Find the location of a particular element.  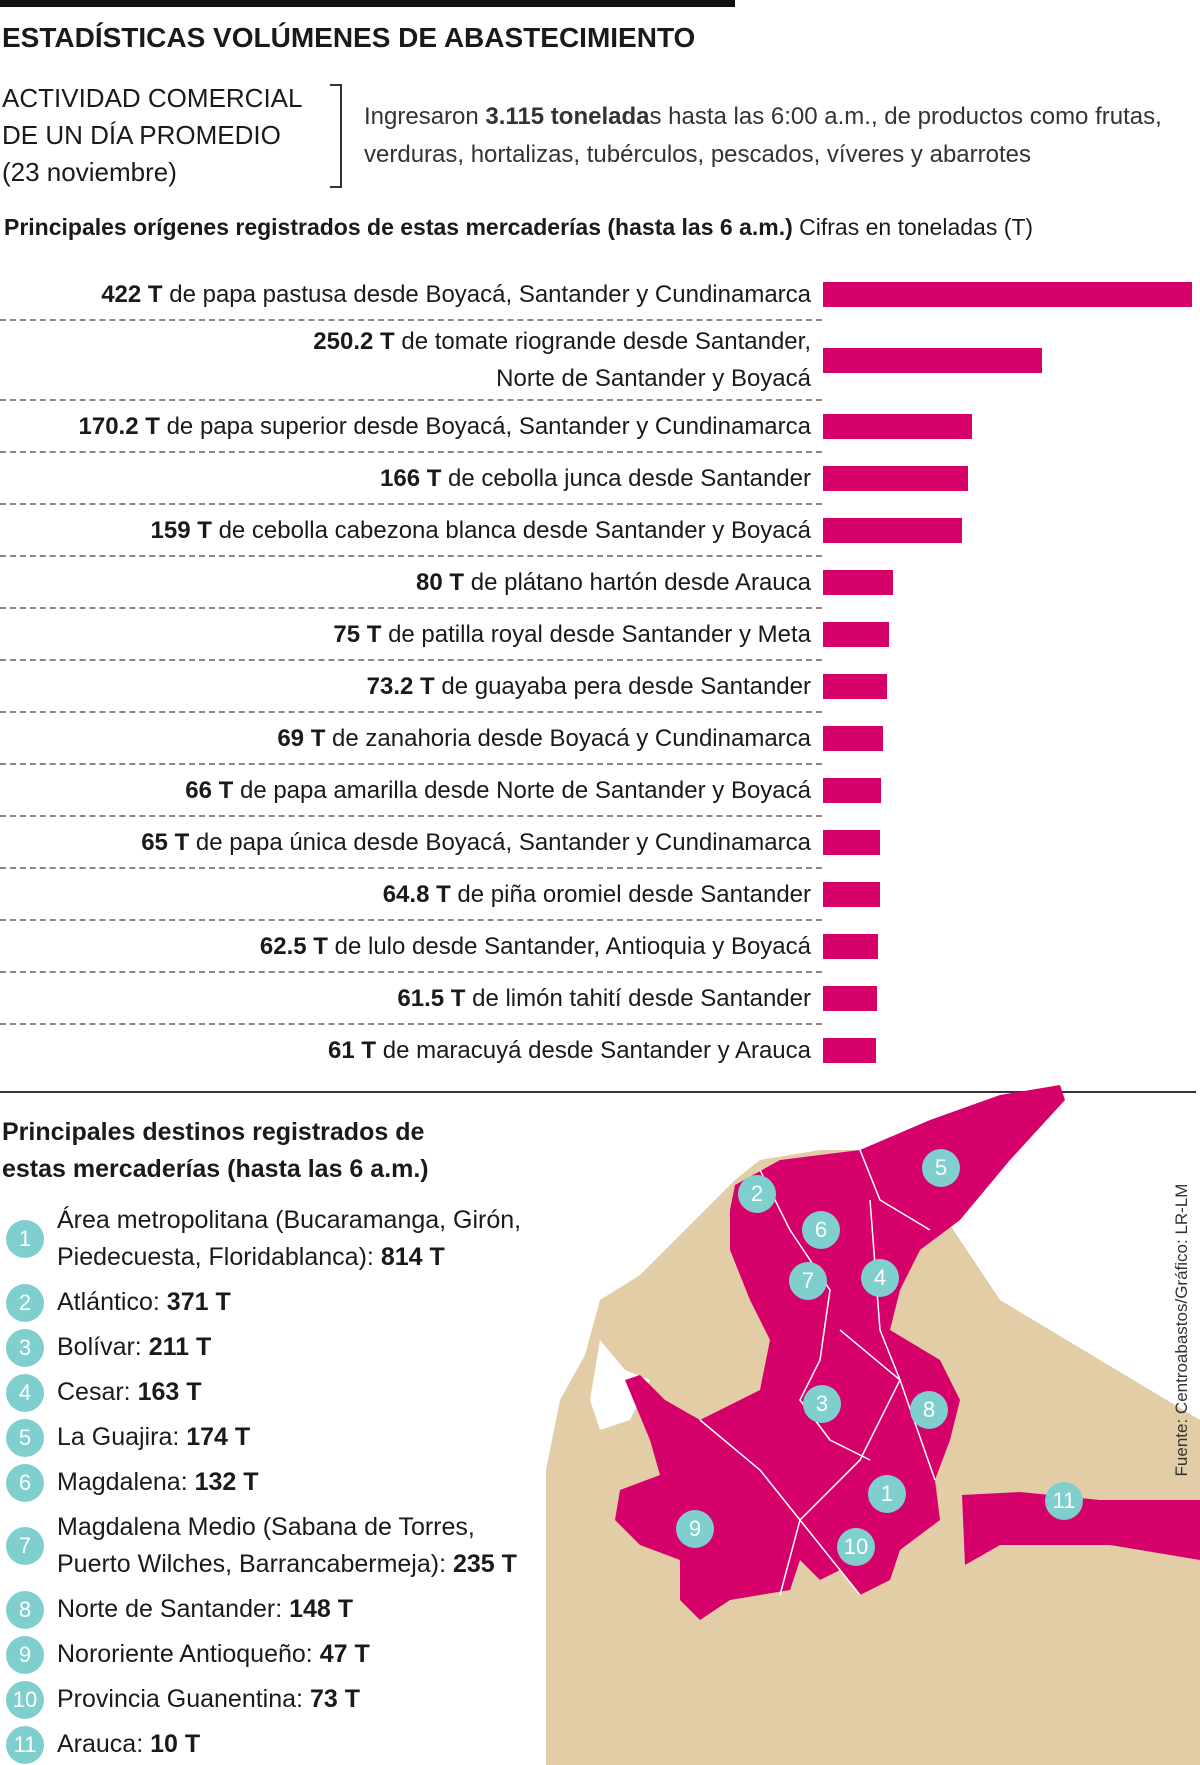

destination-value: 814 T is located at coordinates (412, 1257).